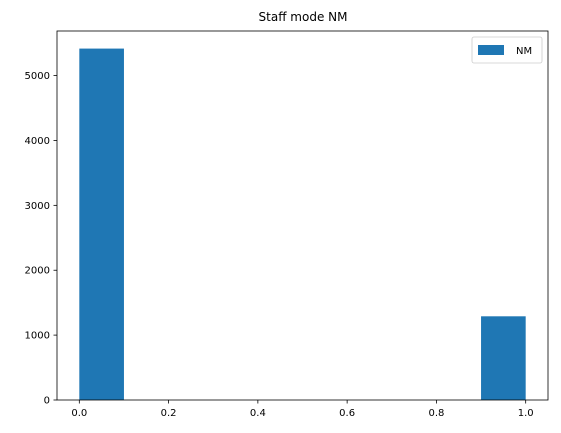  I want to click on x-tick-label: 0.4, so click(258, 413).